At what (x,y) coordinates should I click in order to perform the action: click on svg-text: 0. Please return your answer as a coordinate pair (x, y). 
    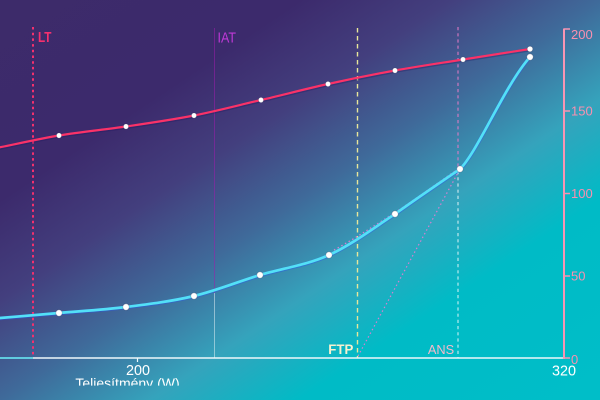
    Looking at the image, I should click on (574, 359).